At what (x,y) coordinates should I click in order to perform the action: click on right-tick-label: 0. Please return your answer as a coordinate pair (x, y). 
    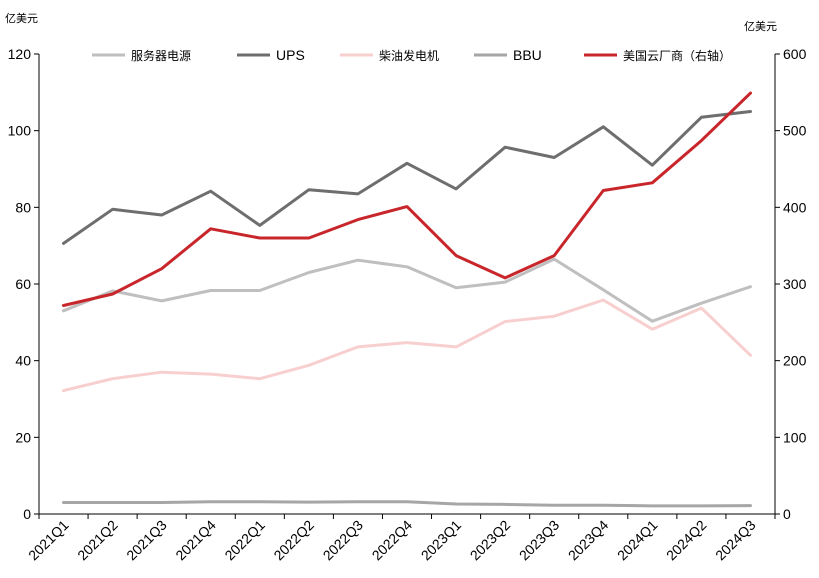
    Looking at the image, I should click on (787, 514).